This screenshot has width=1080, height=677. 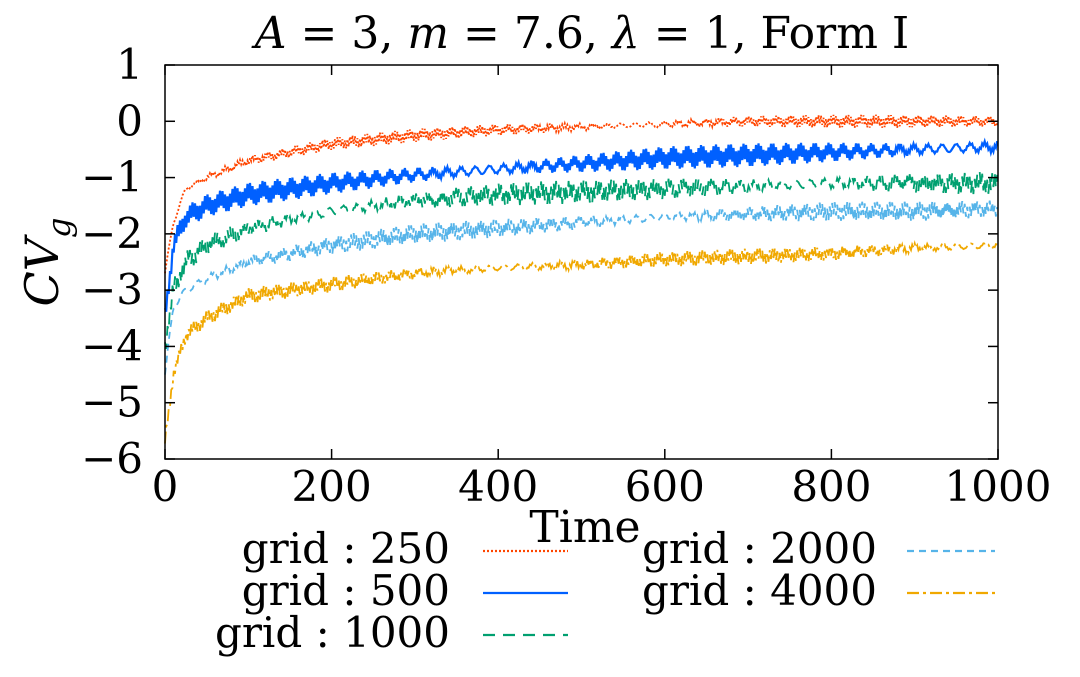 What do you see at coordinates (584, 527) in the screenshot?
I see `x-axis-label: Time` at bounding box center [584, 527].